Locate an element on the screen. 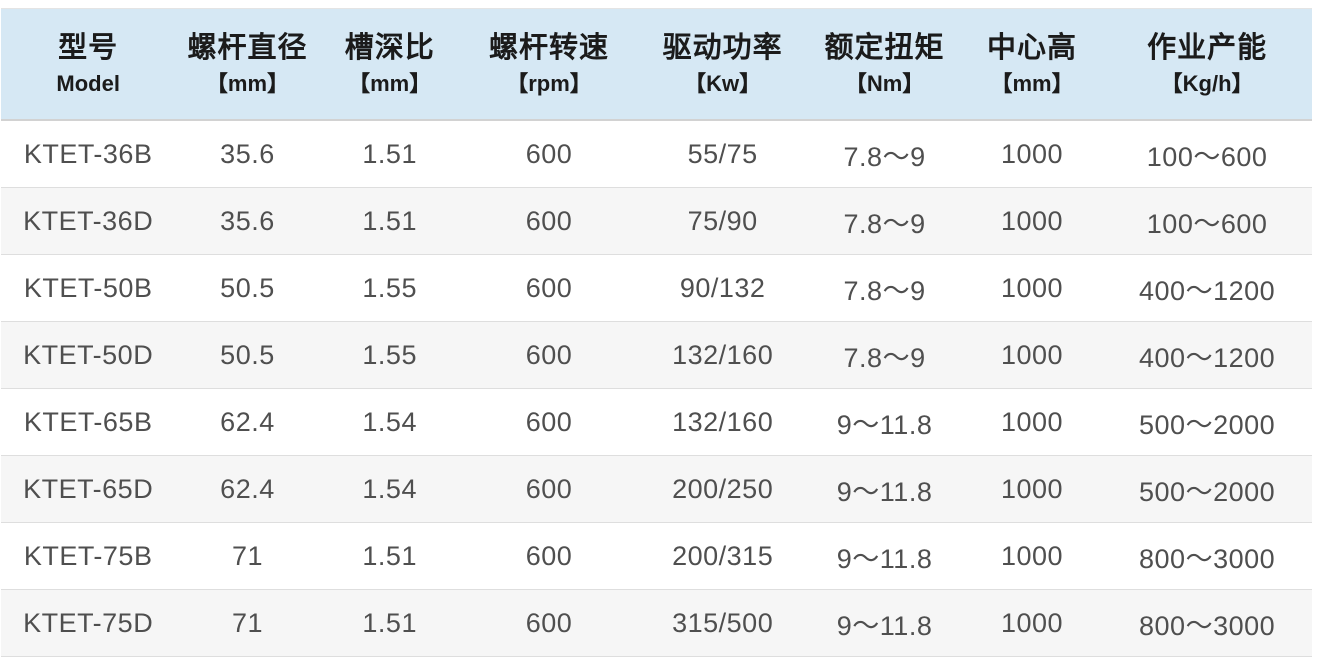  table-row: KTET-36B 35.6 1.51 600 55/75 7.8～9 1000 100～600 is located at coordinates (656, 154).